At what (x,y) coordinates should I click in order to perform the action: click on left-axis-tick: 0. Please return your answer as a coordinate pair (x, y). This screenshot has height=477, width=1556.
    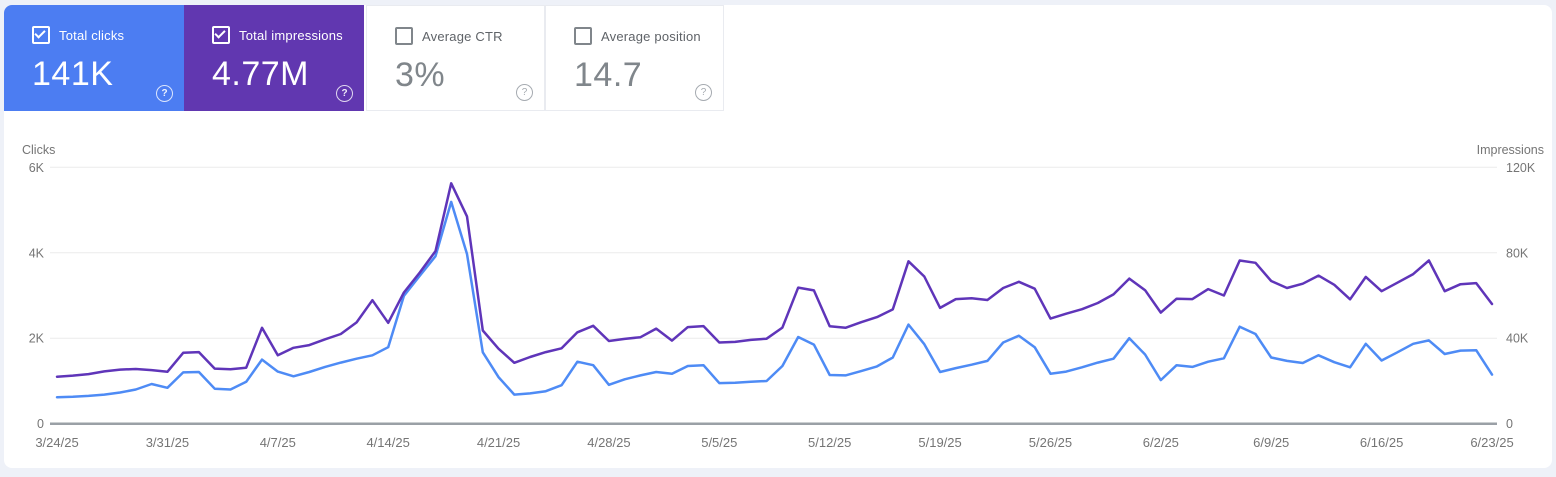
    Looking at the image, I should click on (40, 424).